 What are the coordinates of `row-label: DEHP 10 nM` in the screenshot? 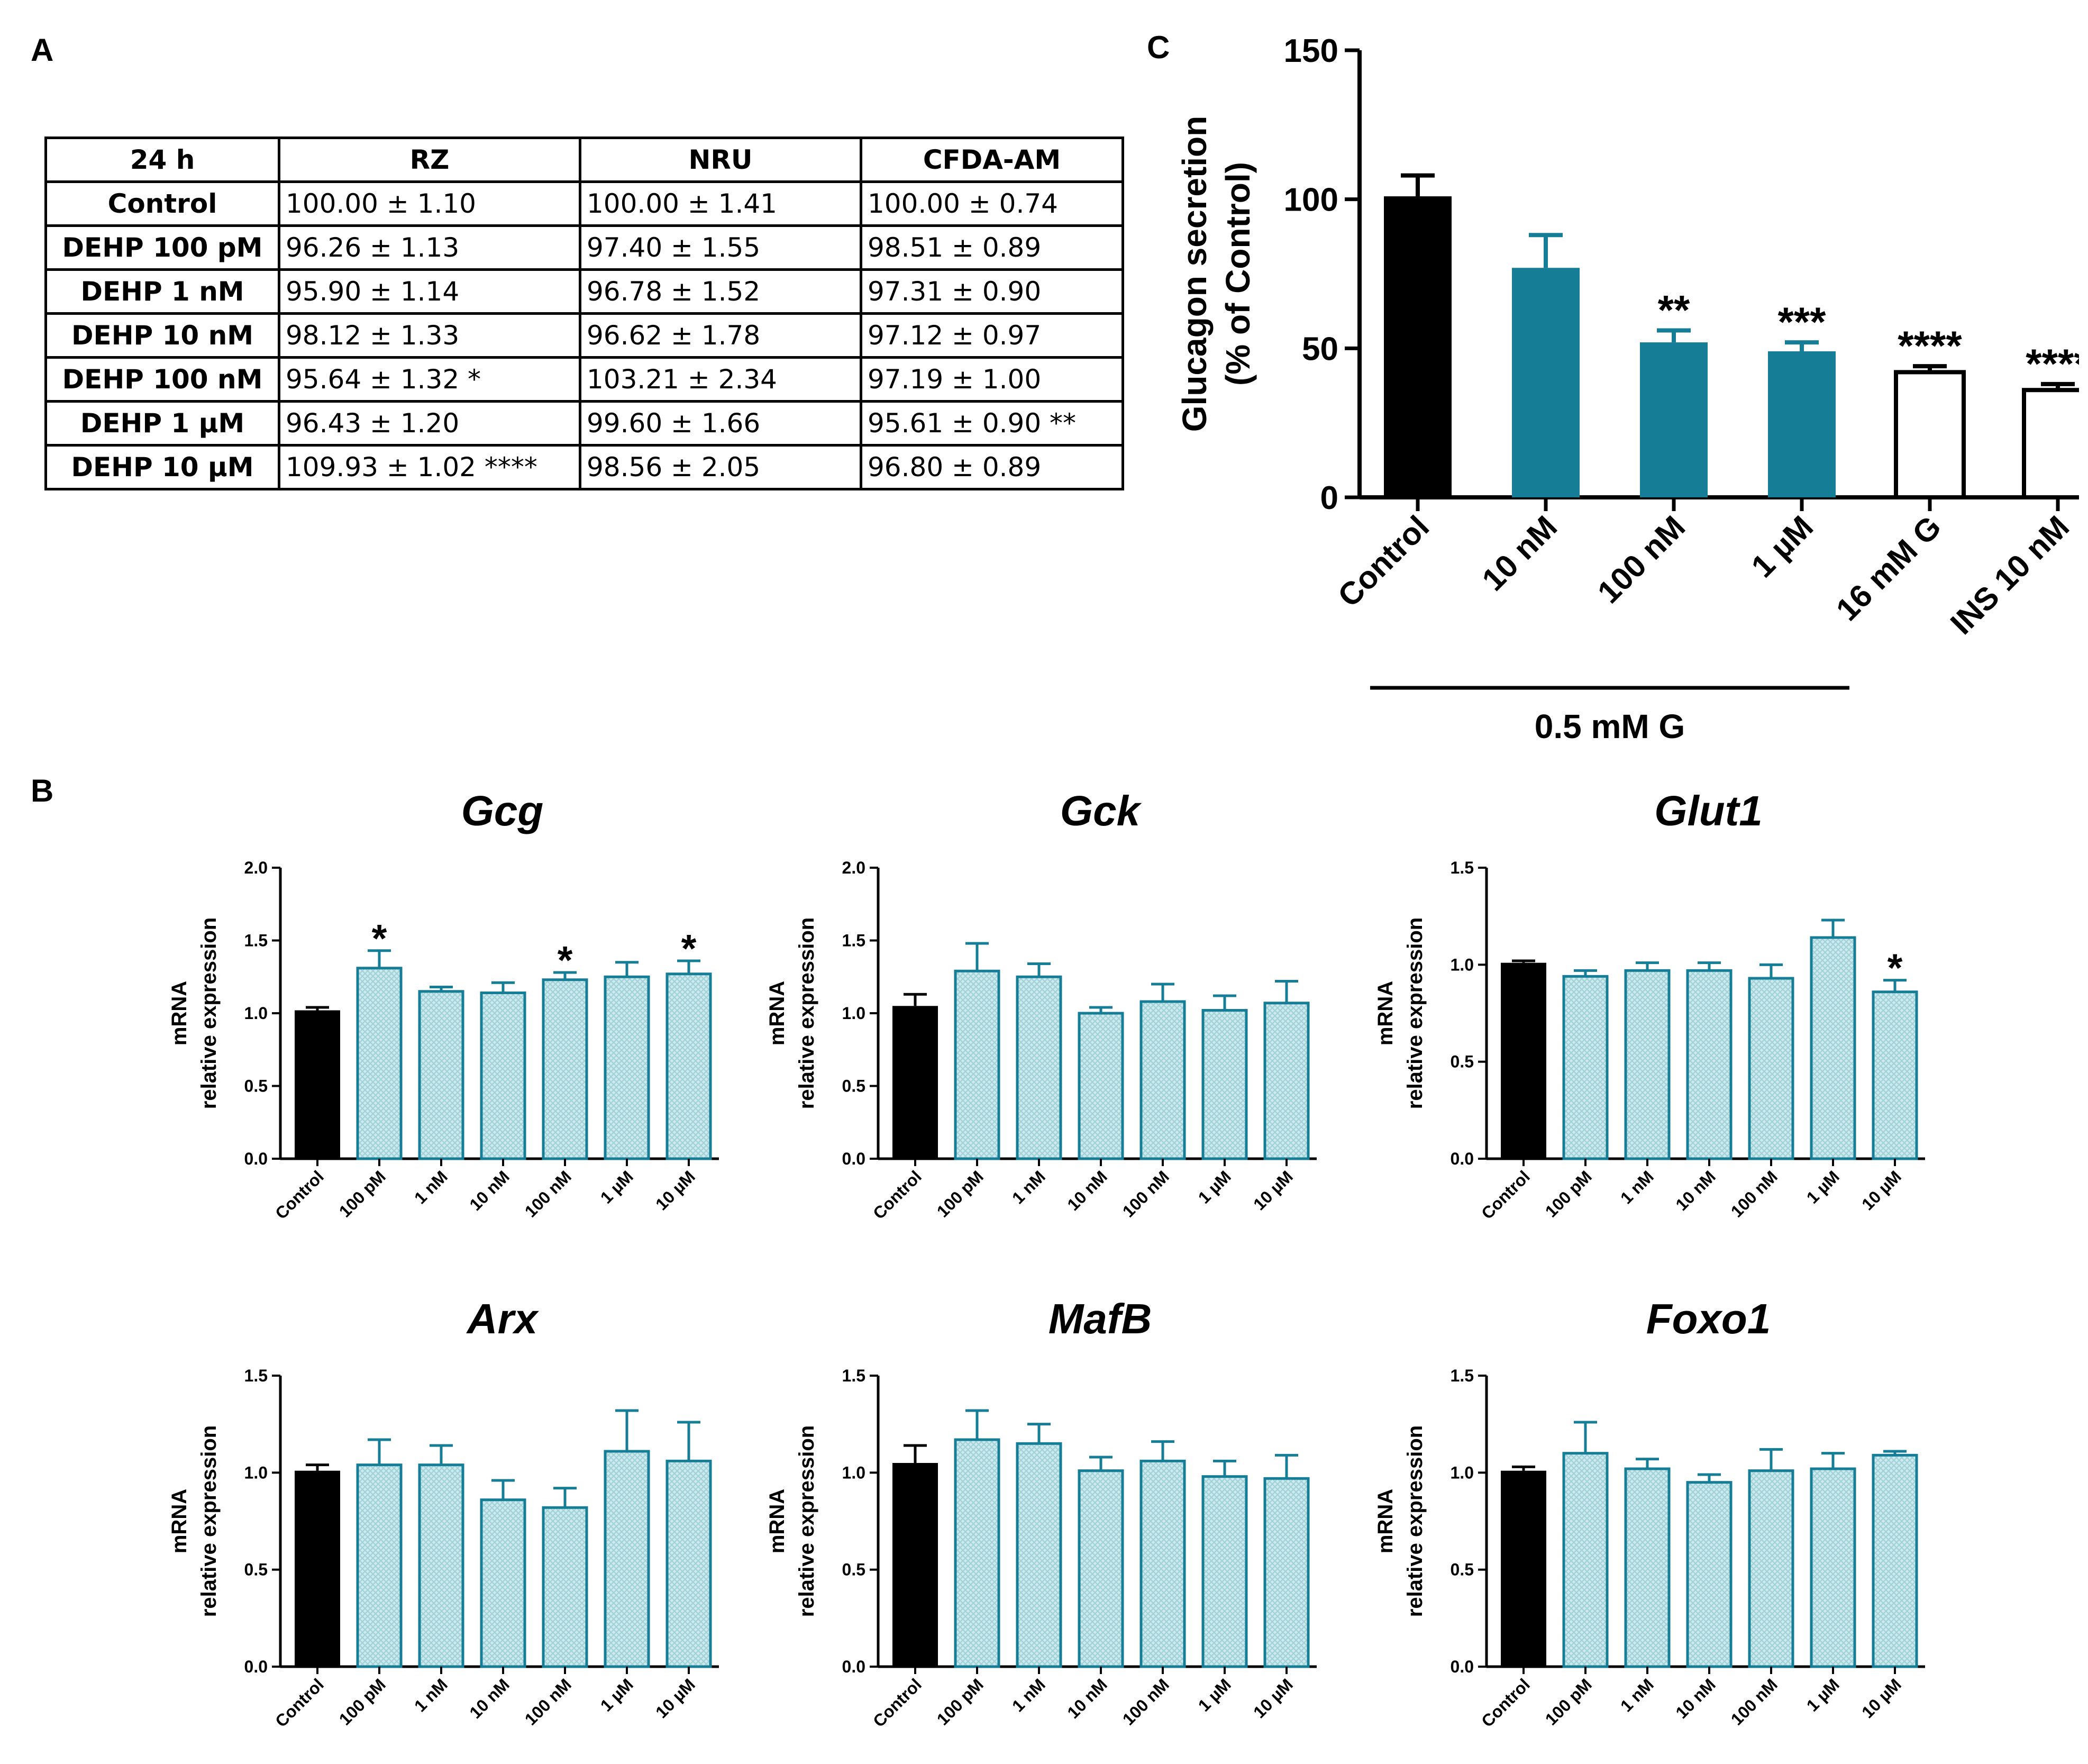 It's located at (162, 335).